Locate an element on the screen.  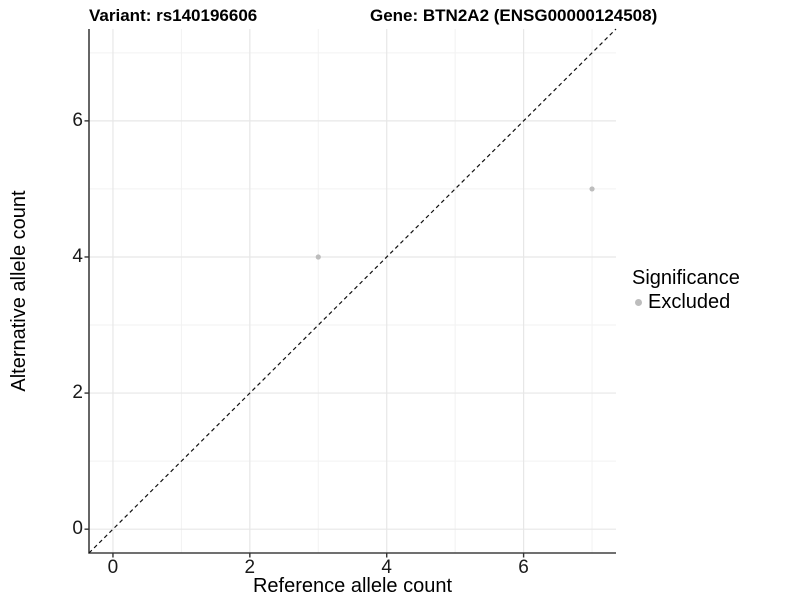
legend-title: Significance is located at coordinates (686, 278).